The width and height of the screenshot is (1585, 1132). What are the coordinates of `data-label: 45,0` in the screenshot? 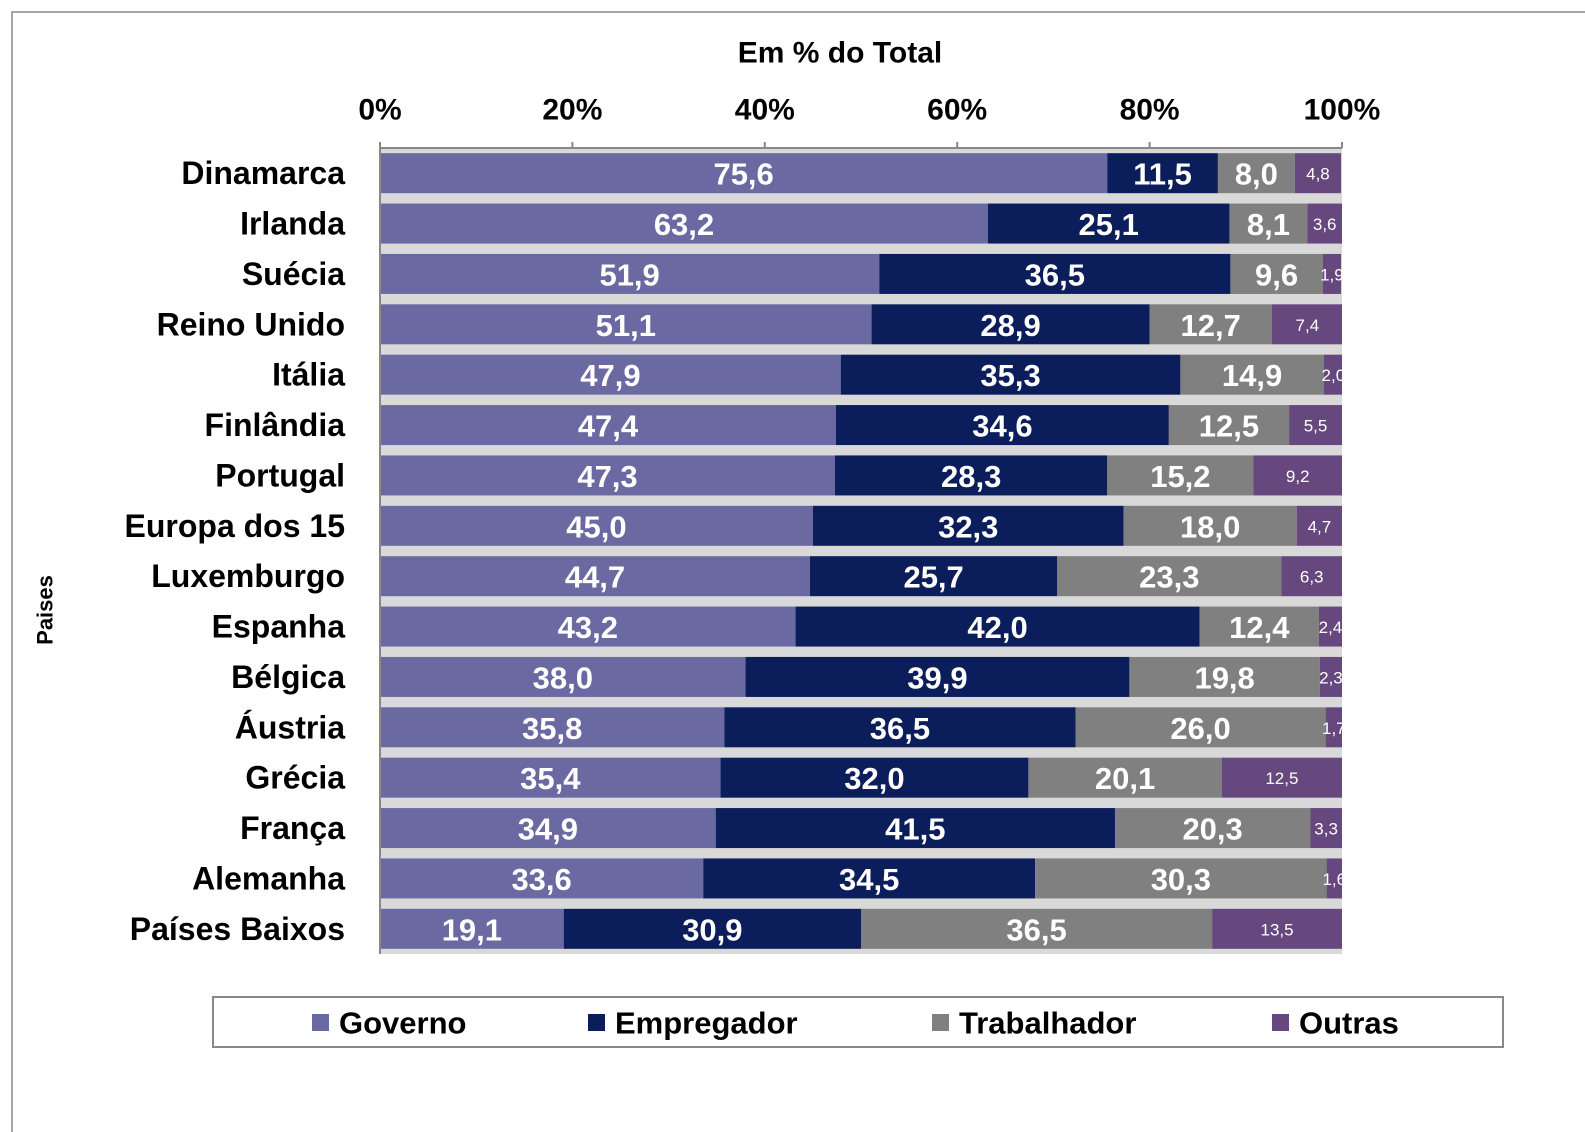 It's located at (596, 526).